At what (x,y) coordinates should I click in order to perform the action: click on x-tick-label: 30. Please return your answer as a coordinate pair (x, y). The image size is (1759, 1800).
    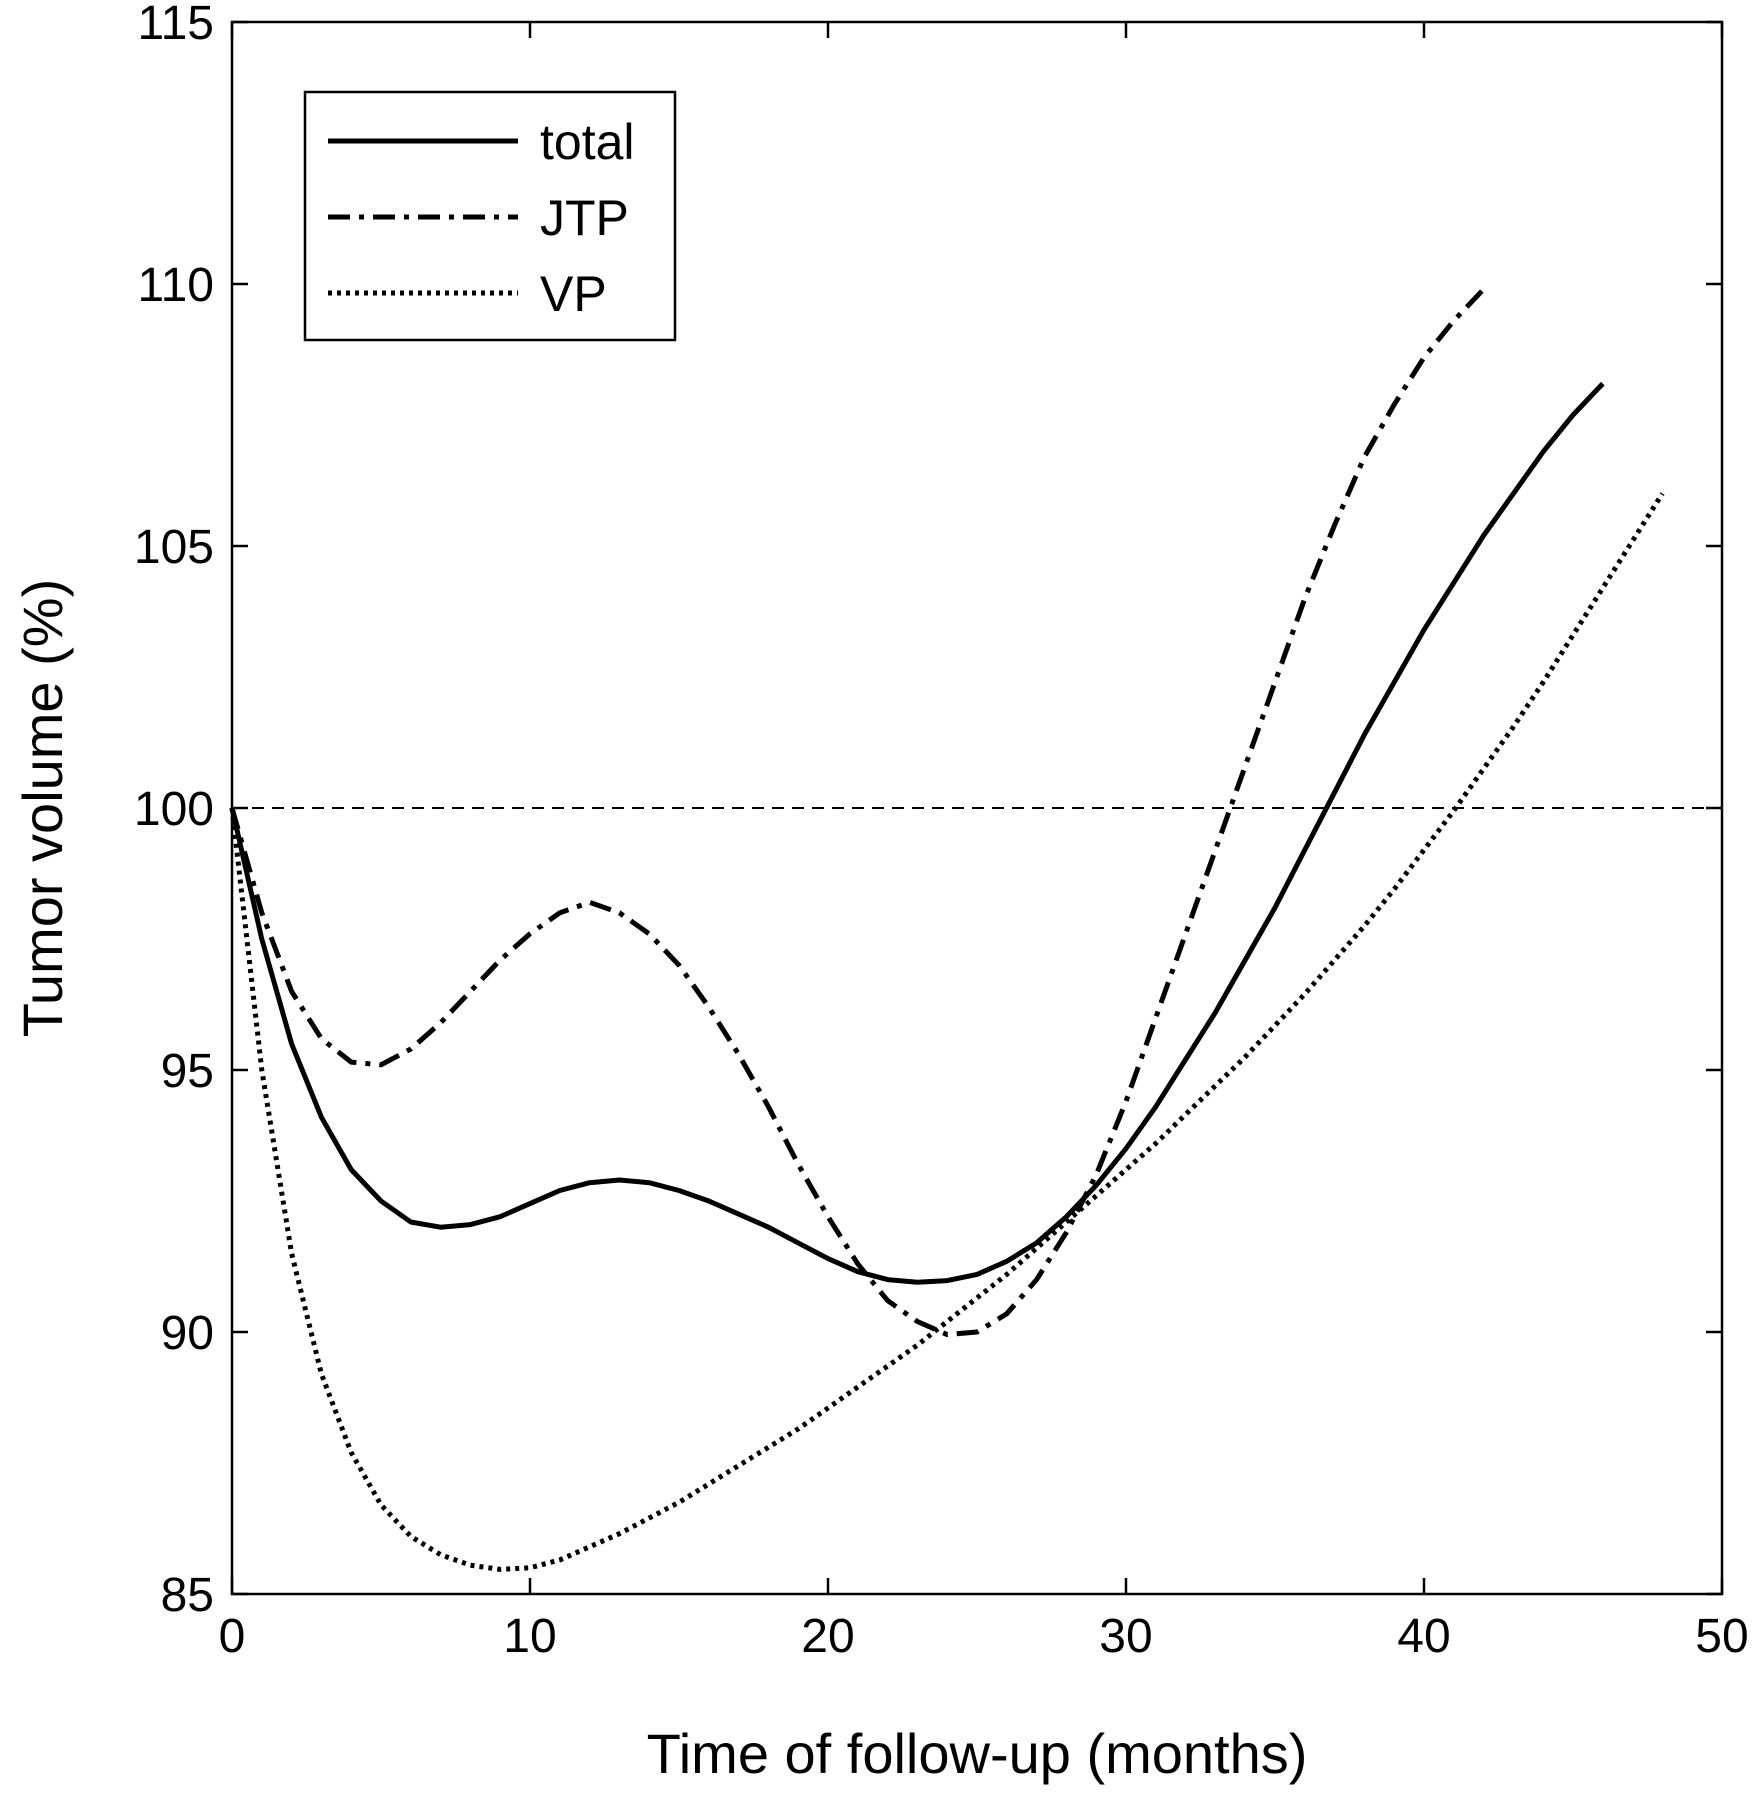
    Looking at the image, I should click on (1125, 1636).